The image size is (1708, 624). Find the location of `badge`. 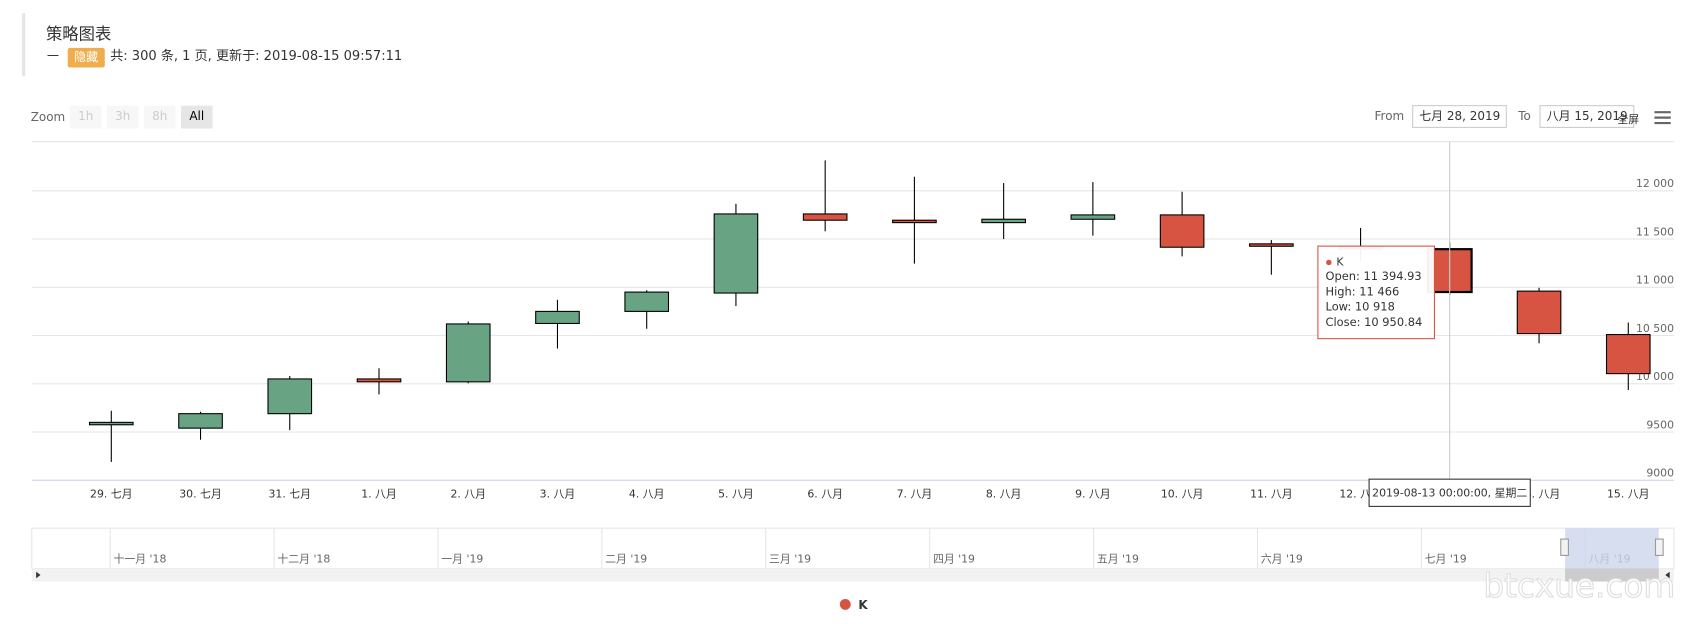

badge is located at coordinates (86, 57).